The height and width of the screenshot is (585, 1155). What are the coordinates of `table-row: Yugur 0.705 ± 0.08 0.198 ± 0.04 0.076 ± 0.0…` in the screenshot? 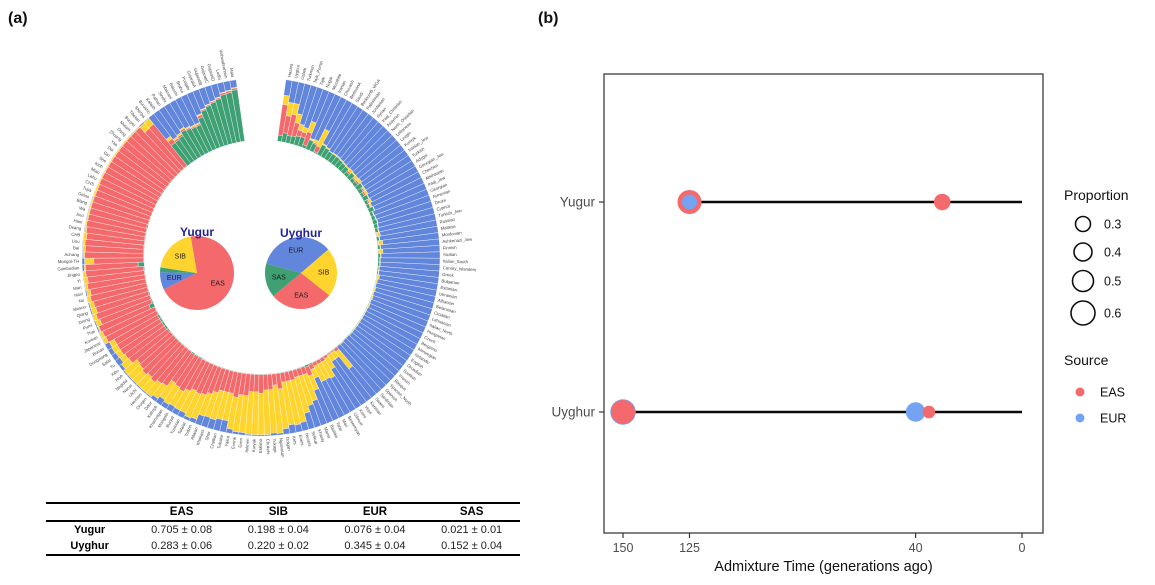 It's located at (283, 529).